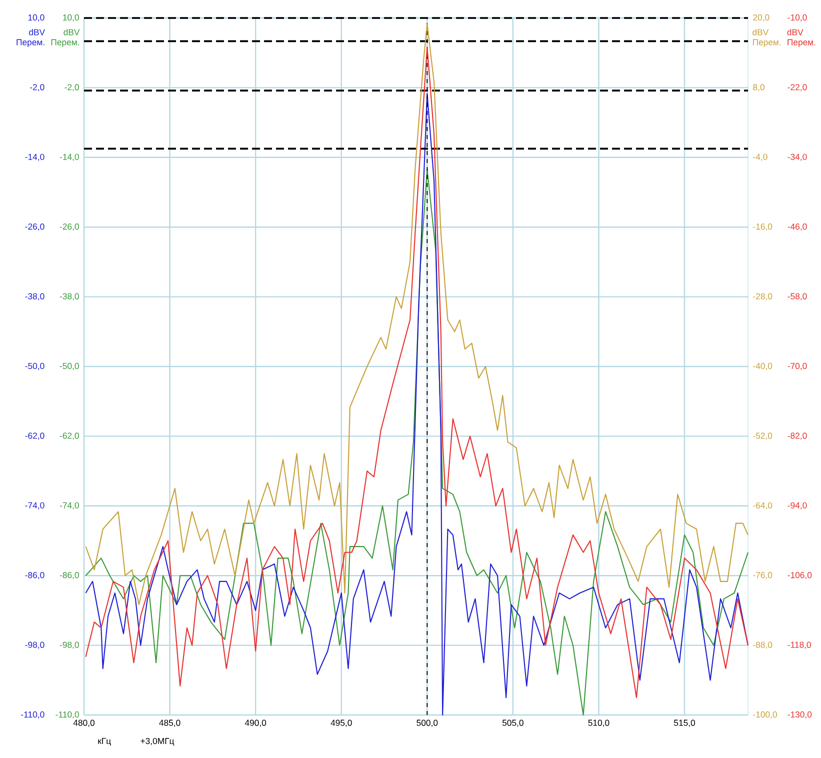  I want to click on text: -74,0, so click(34, 506).